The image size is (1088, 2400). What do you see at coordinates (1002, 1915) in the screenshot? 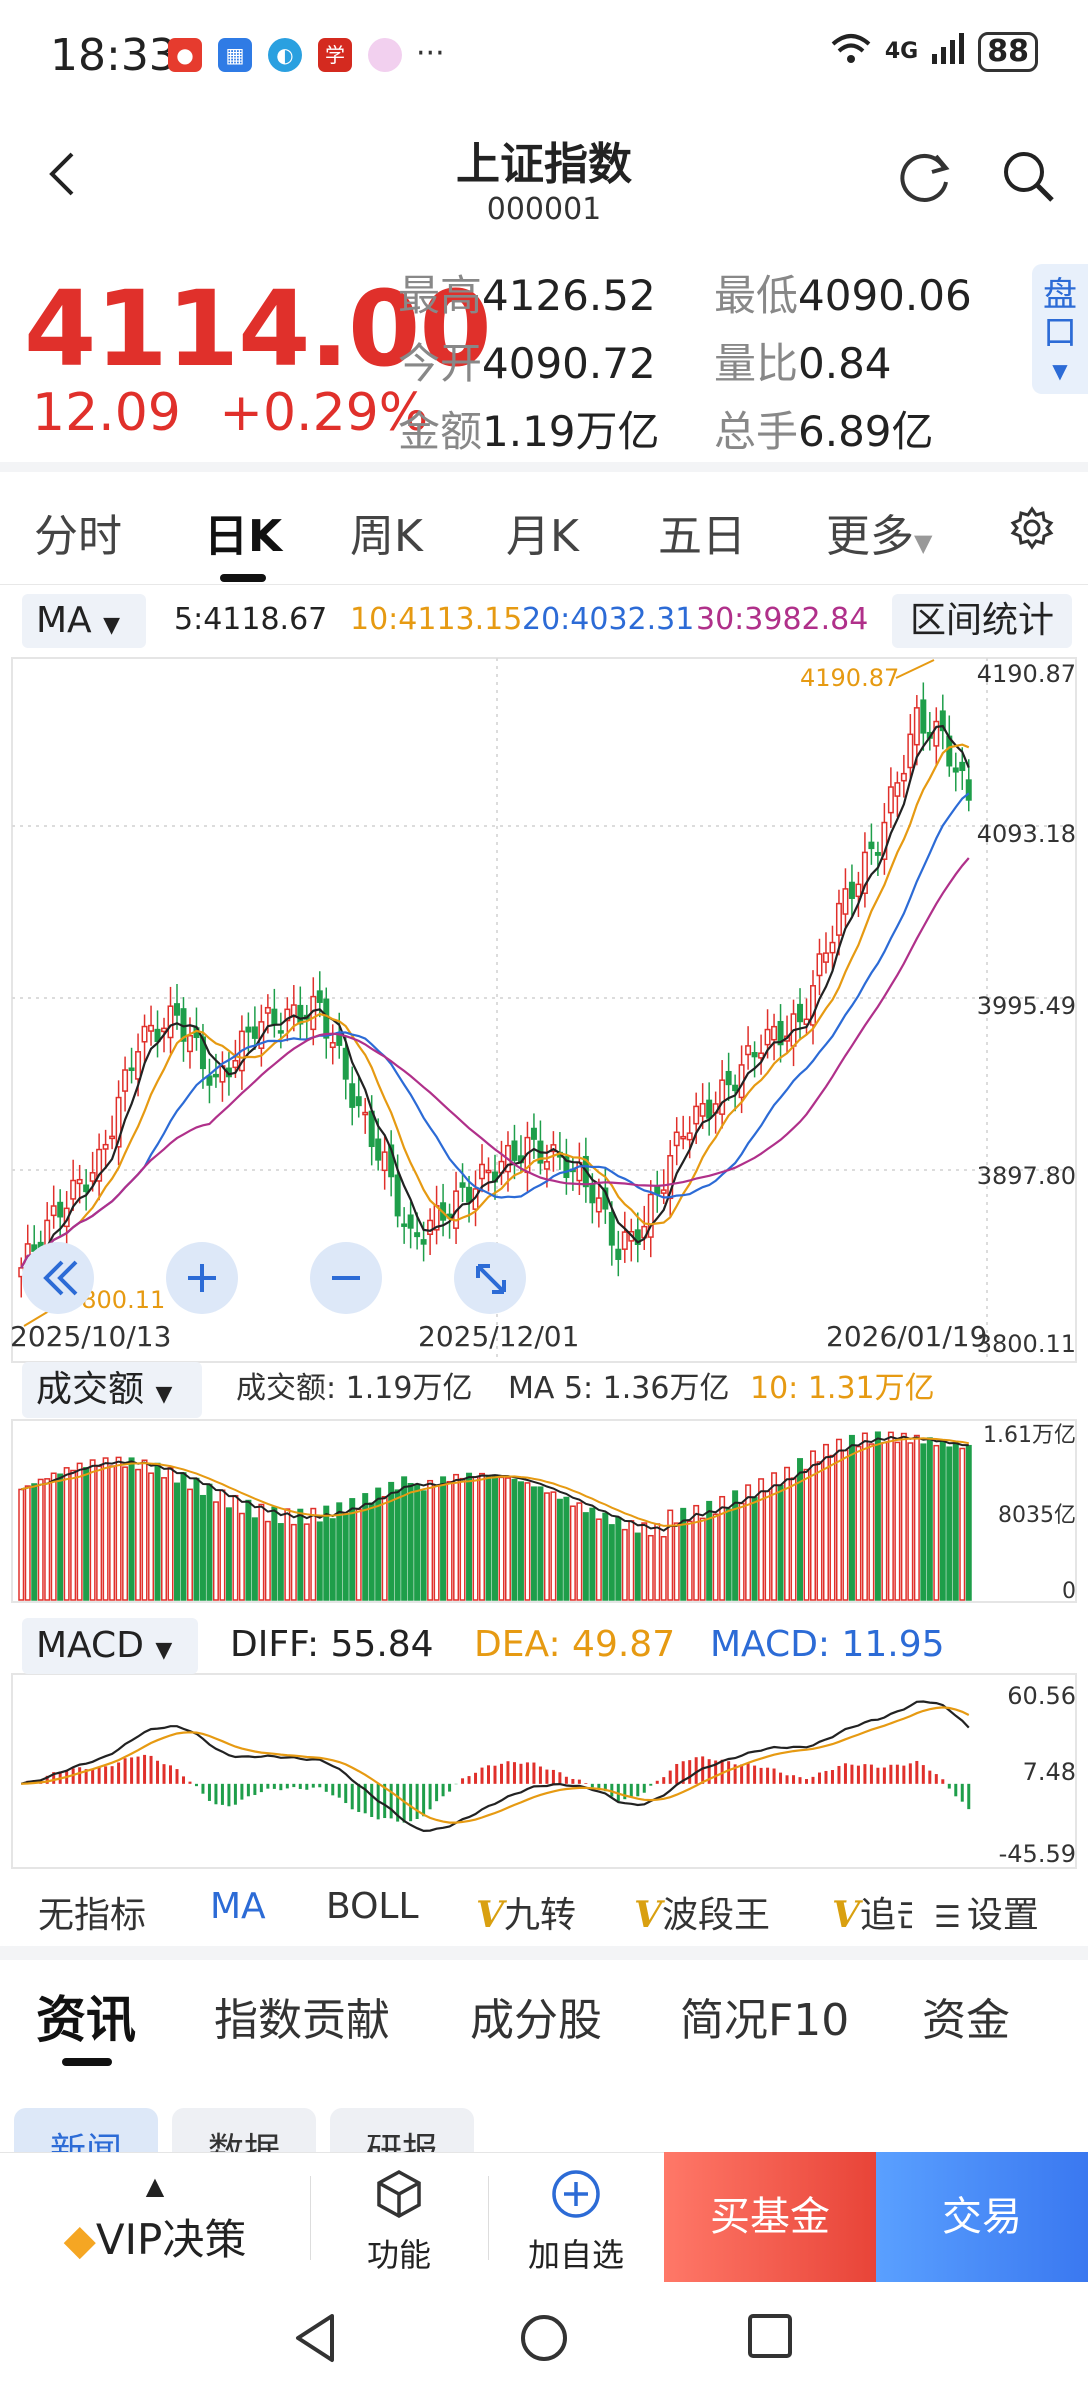
I see `indicator-settings-label: 设置` at bounding box center [1002, 1915].